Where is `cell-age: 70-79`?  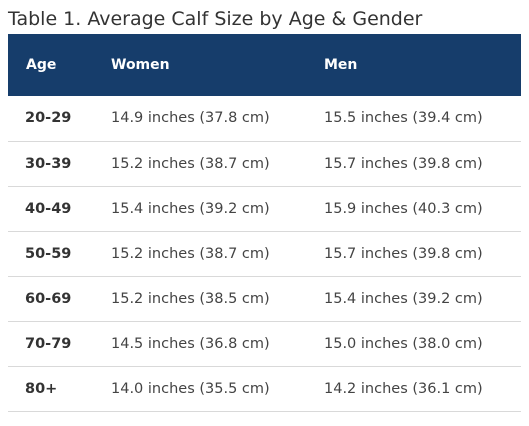 cell-age: 70-79 is located at coordinates (48, 343).